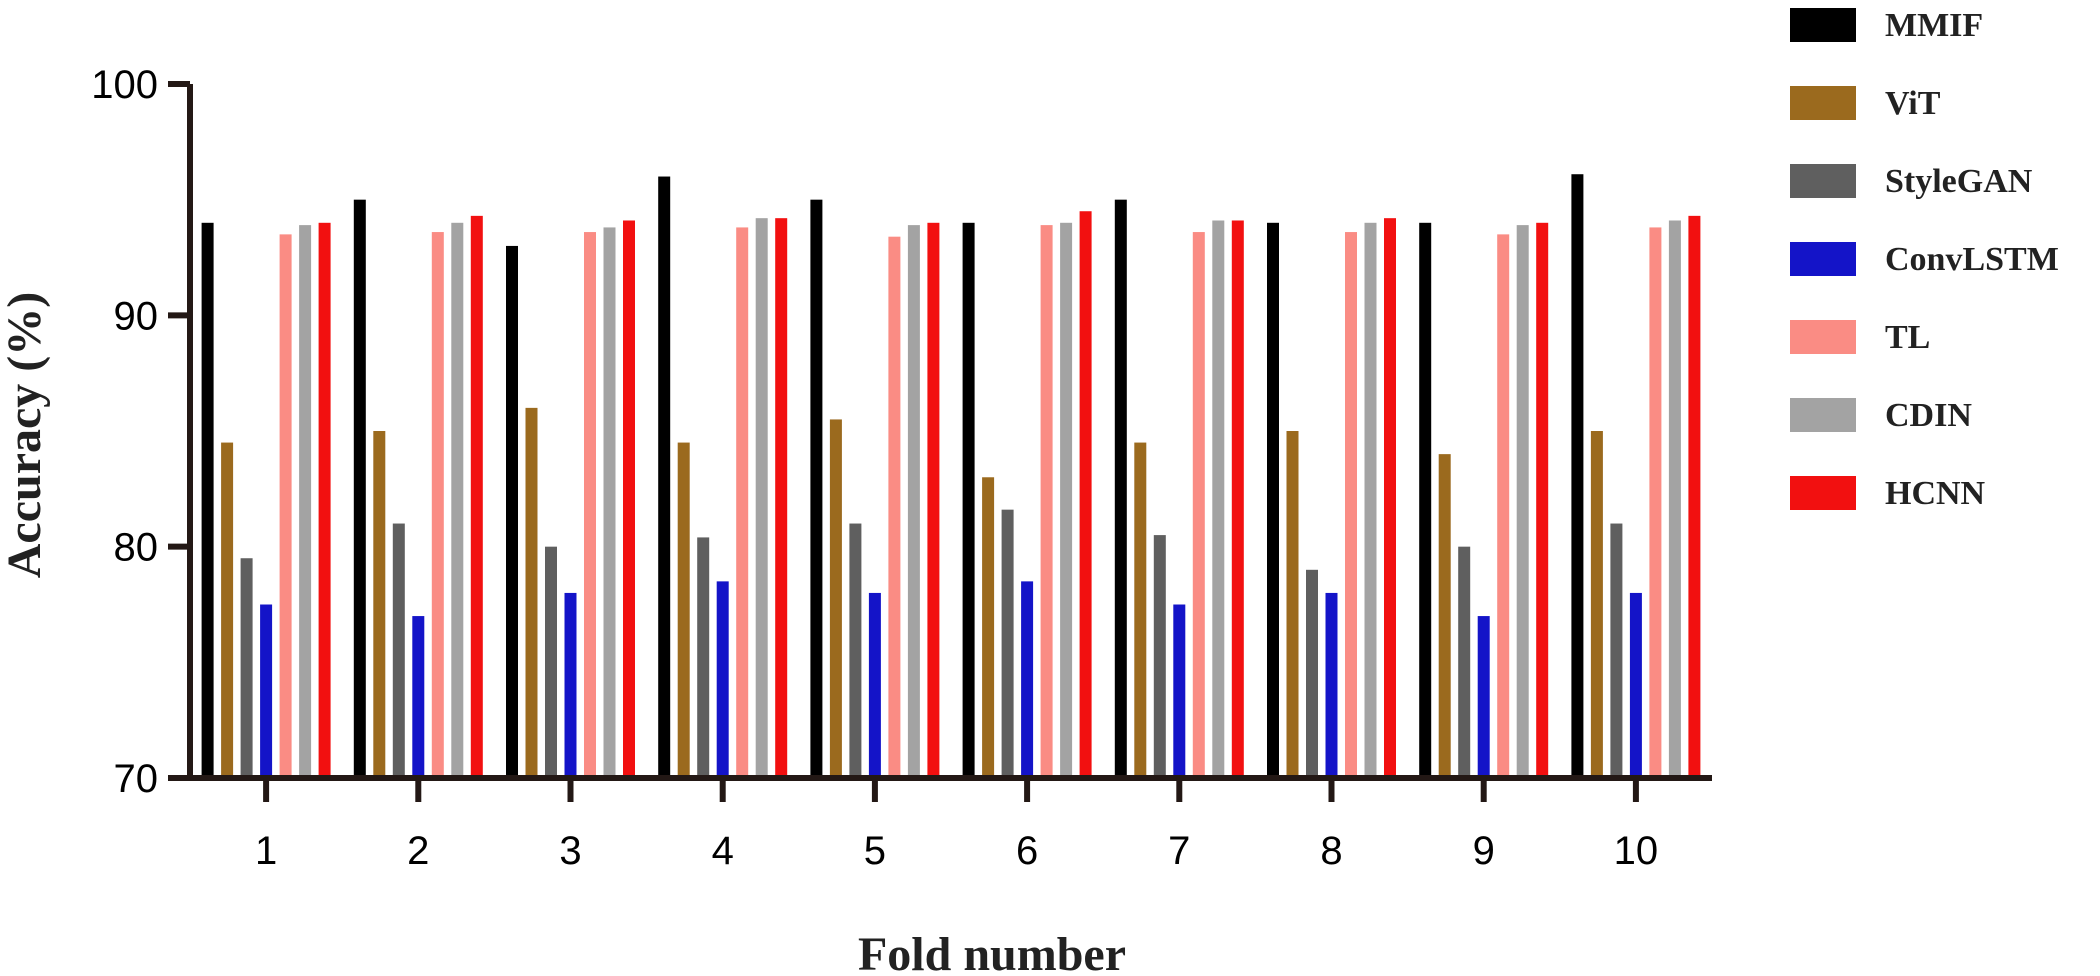  I want to click on x-tick-label: 3, so click(570, 851).